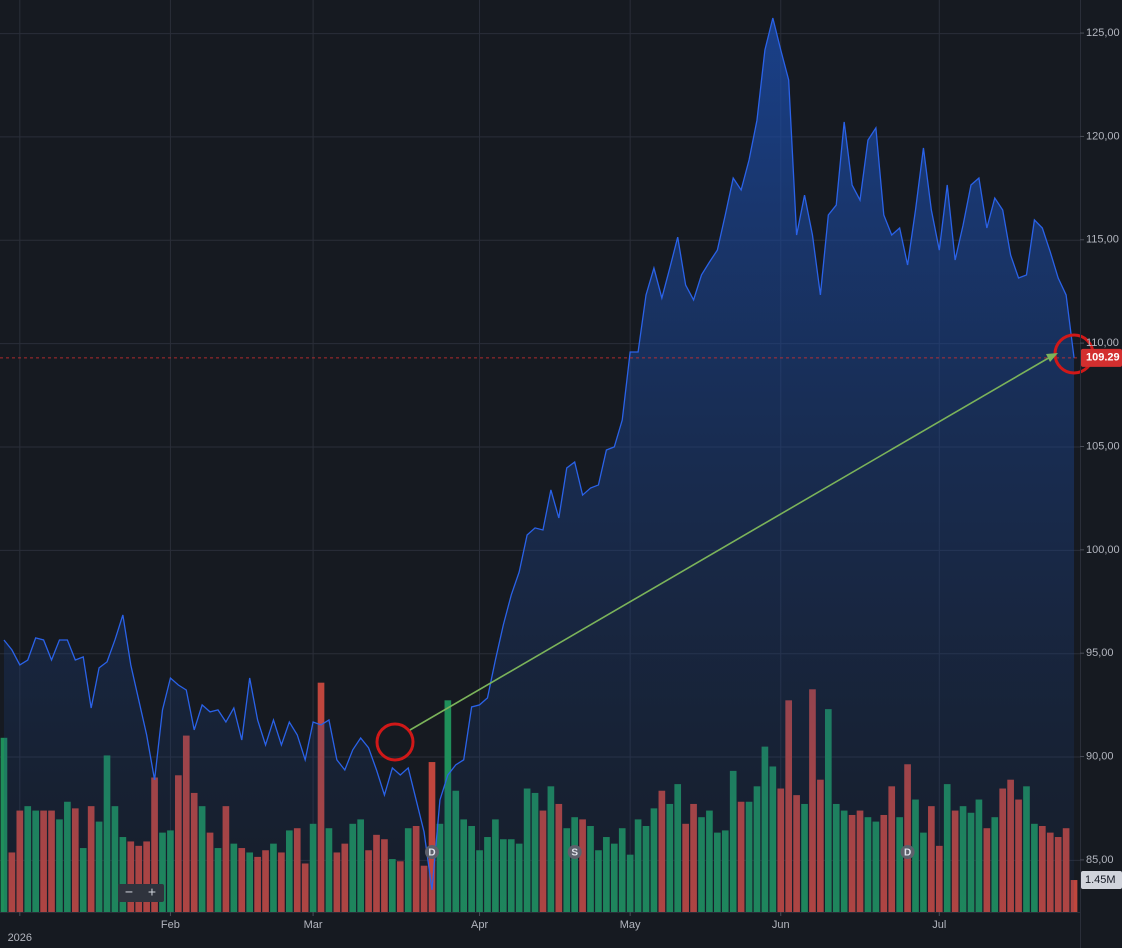 The height and width of the screenshot is (948, 1122). I want to click on last-price-label: 109.29, so click(1103, 358).